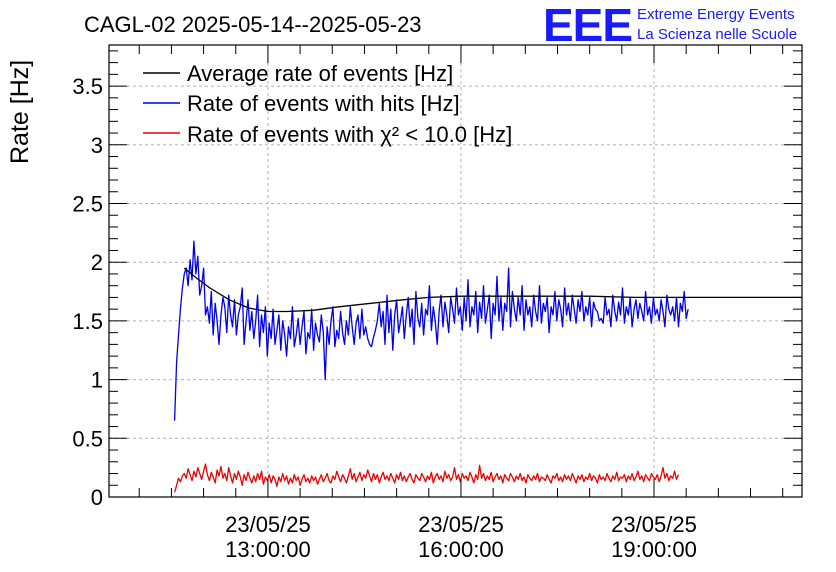 This screenshot has width=836, height=572. What do you see at coordinates (97, 145) in the screenshot?
I see `y-tick-label: 3` at bounding box center [97, 145].